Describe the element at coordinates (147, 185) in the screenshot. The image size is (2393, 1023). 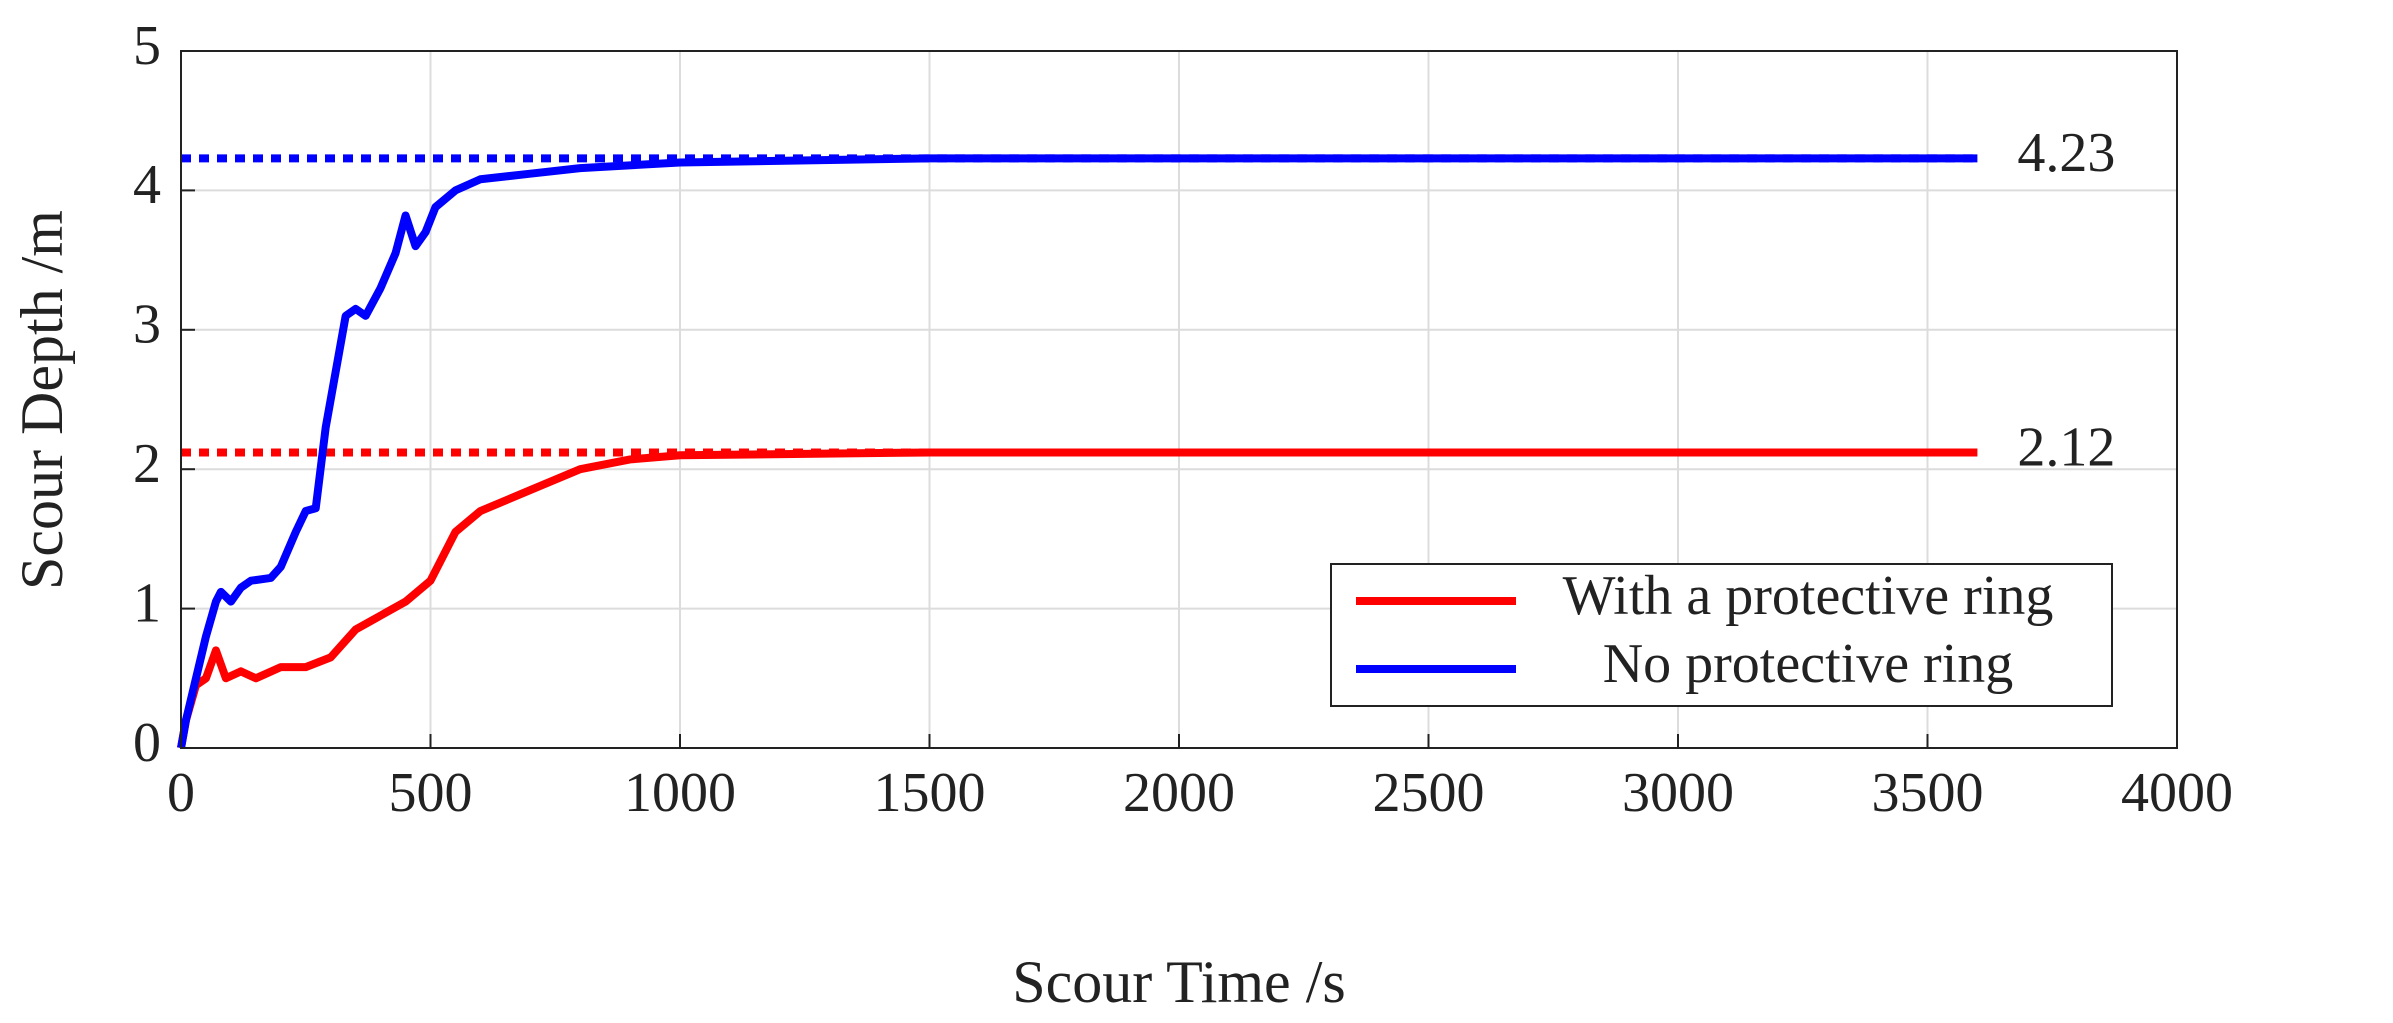
I see `y-tick-label: 4` at that location.